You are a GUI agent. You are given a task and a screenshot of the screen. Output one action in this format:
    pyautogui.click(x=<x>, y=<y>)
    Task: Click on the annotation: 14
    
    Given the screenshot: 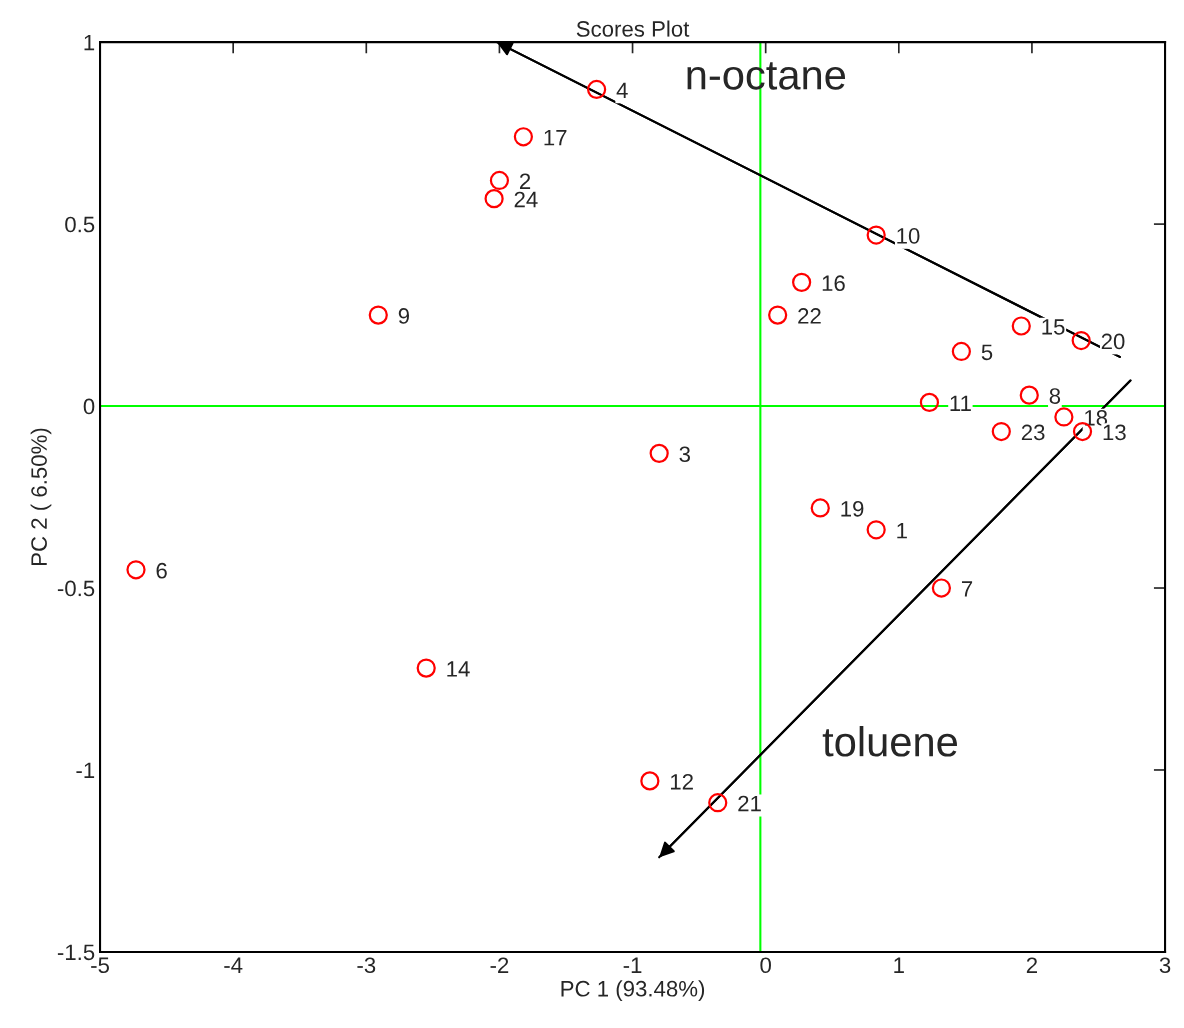 What is the action you would take?
    pyautogui.click(x=458, y=669)
    